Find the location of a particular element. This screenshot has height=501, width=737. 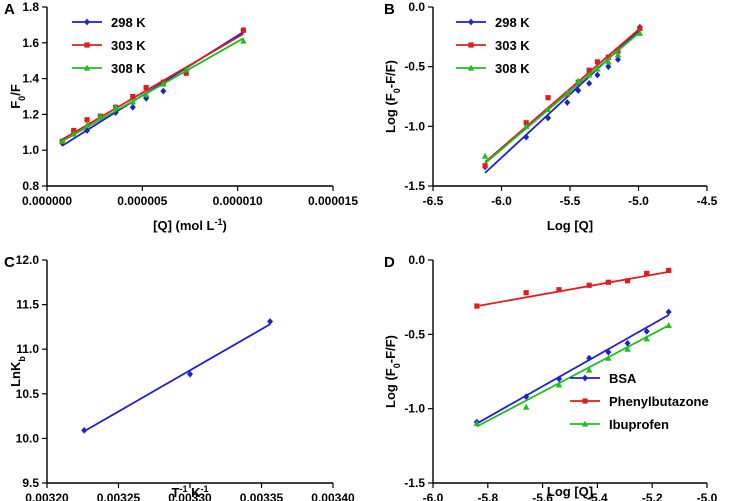

panel-d-legend-marker-bsa is located at coordinates (585, 378).